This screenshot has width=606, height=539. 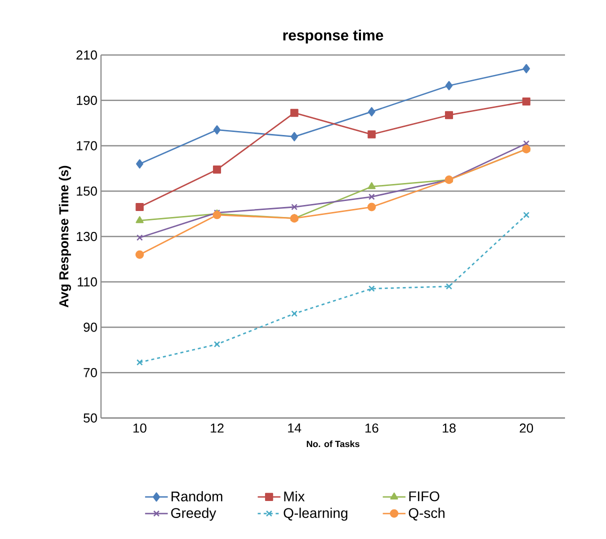 I want to click on legend-label: Mix, so click(x=294, y=496).